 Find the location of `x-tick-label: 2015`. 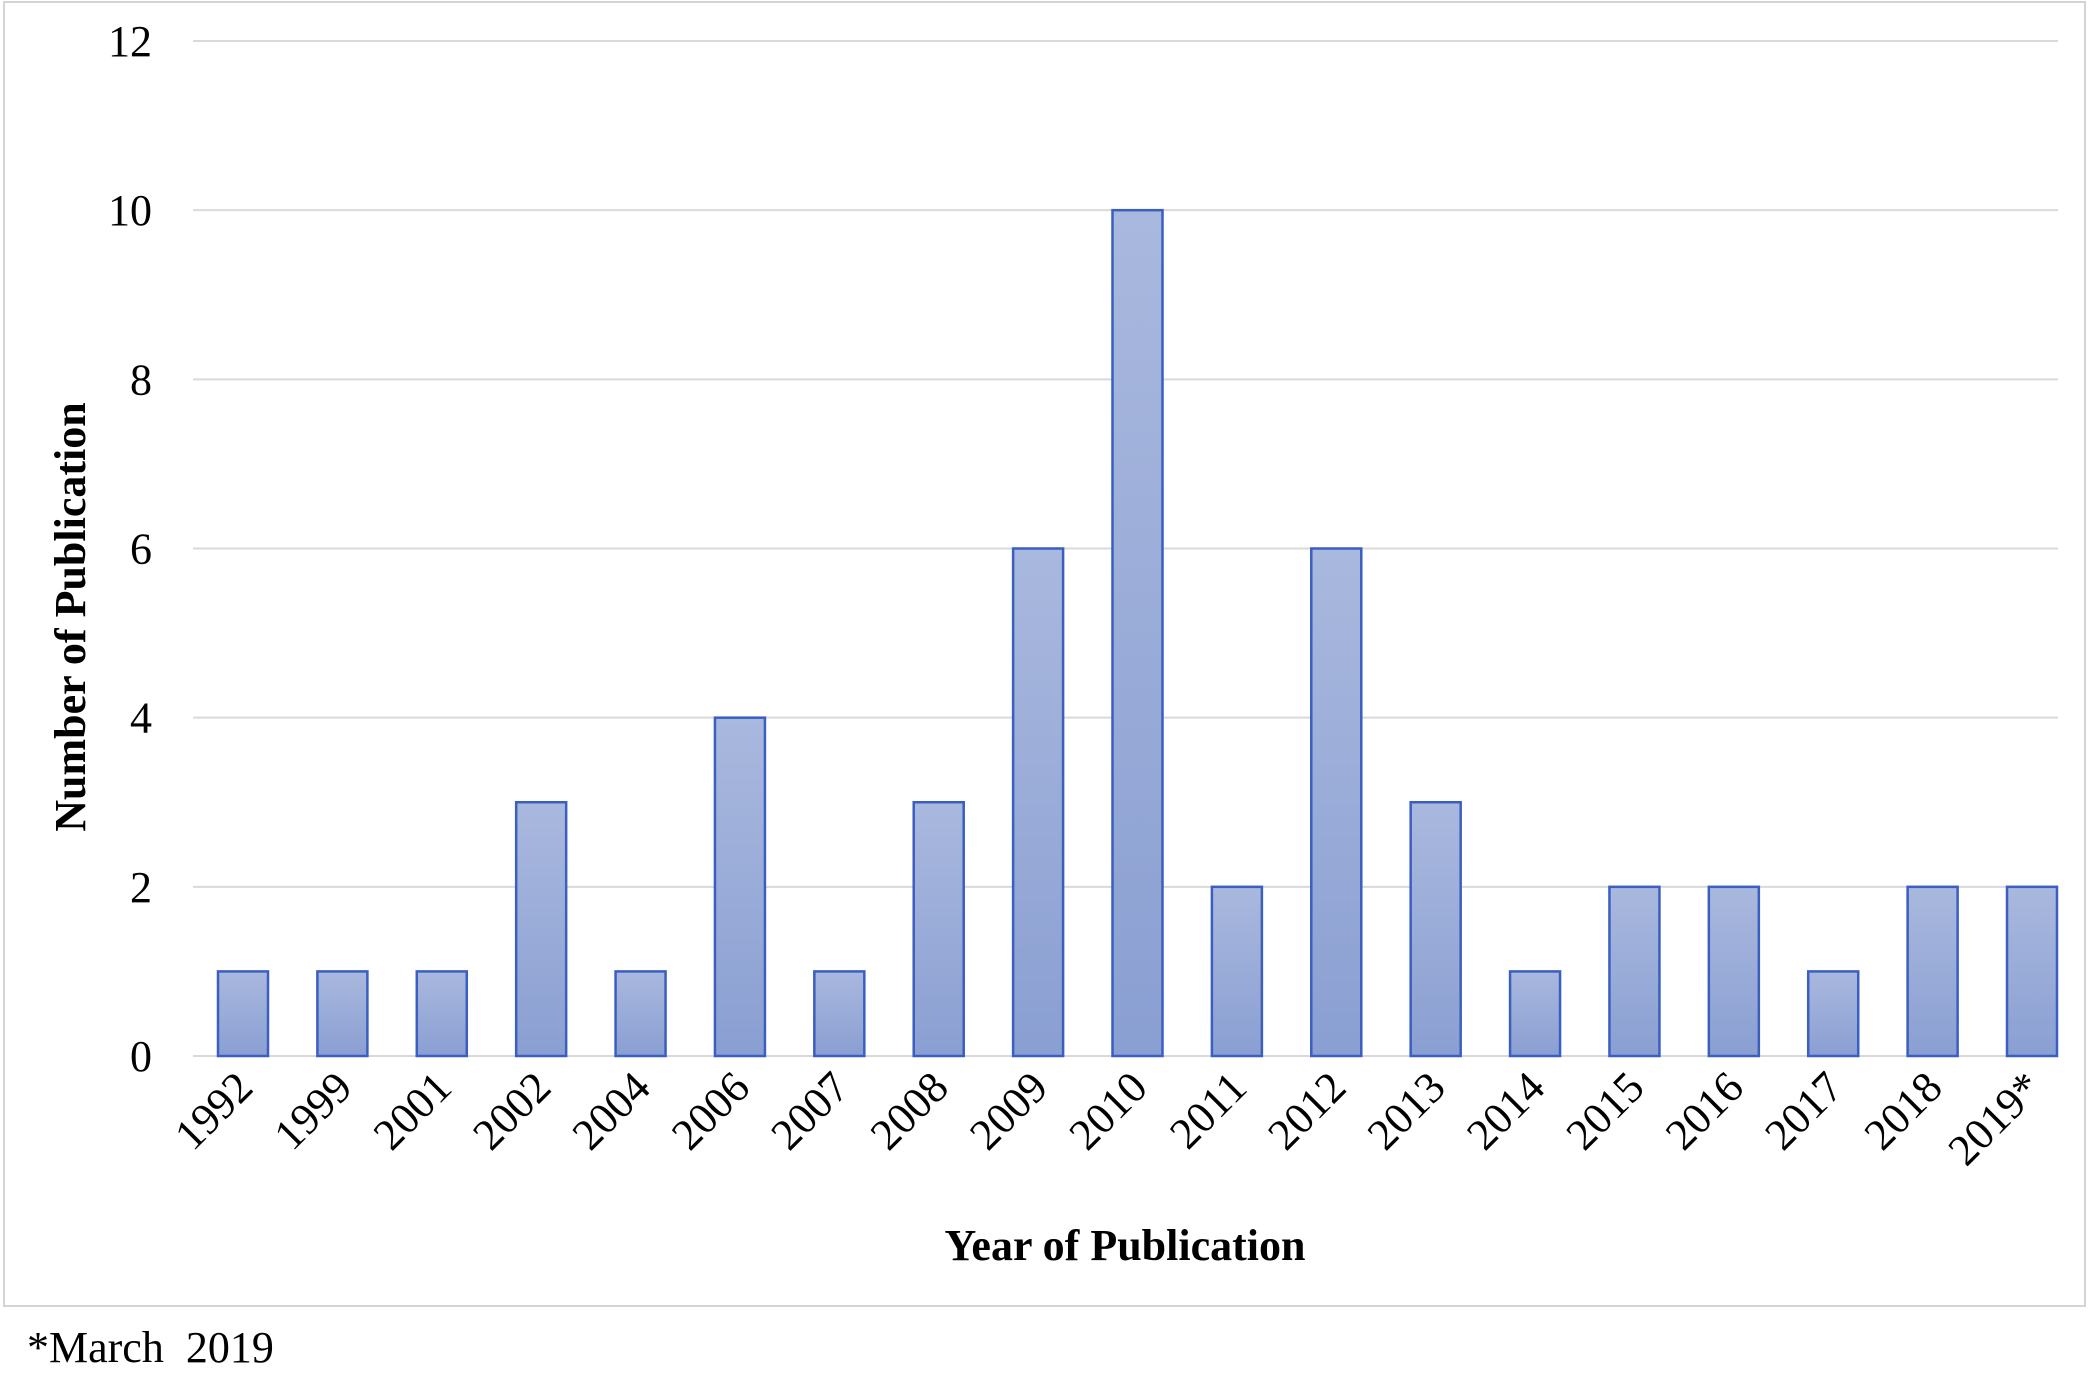

x-tick-label: 2015 is located at coordinates (1605, 1110).